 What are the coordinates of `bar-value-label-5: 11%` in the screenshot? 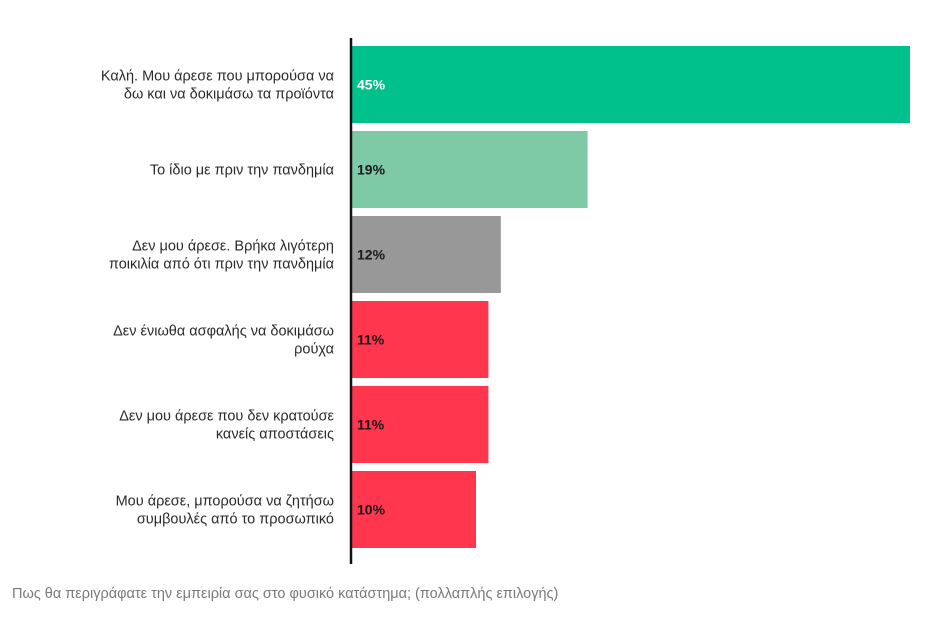 It's located at (371, 425).